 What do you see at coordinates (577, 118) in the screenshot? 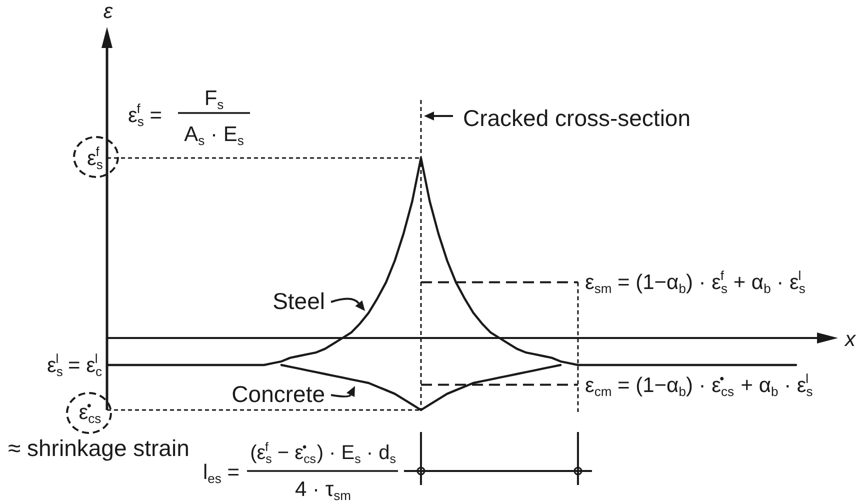
I see `text: Cracked cross-section` at bounding box center [577, 118].